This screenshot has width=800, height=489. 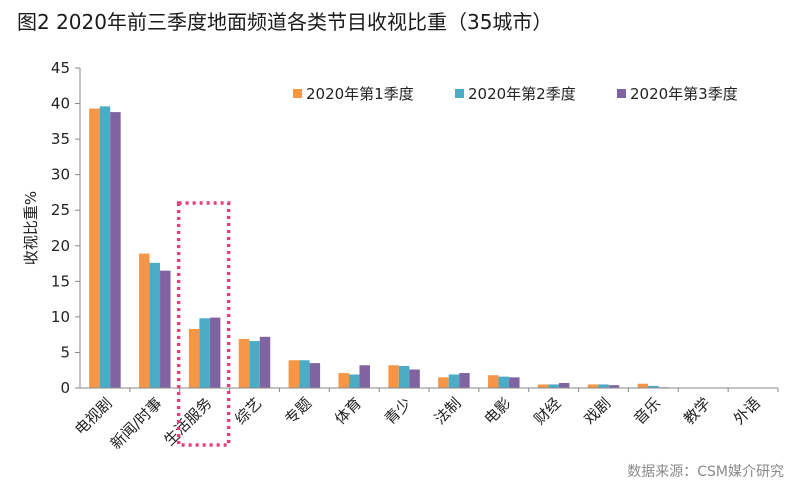 I want to click on x-category-label: 新闻/时事, so click(x=136, y=423).